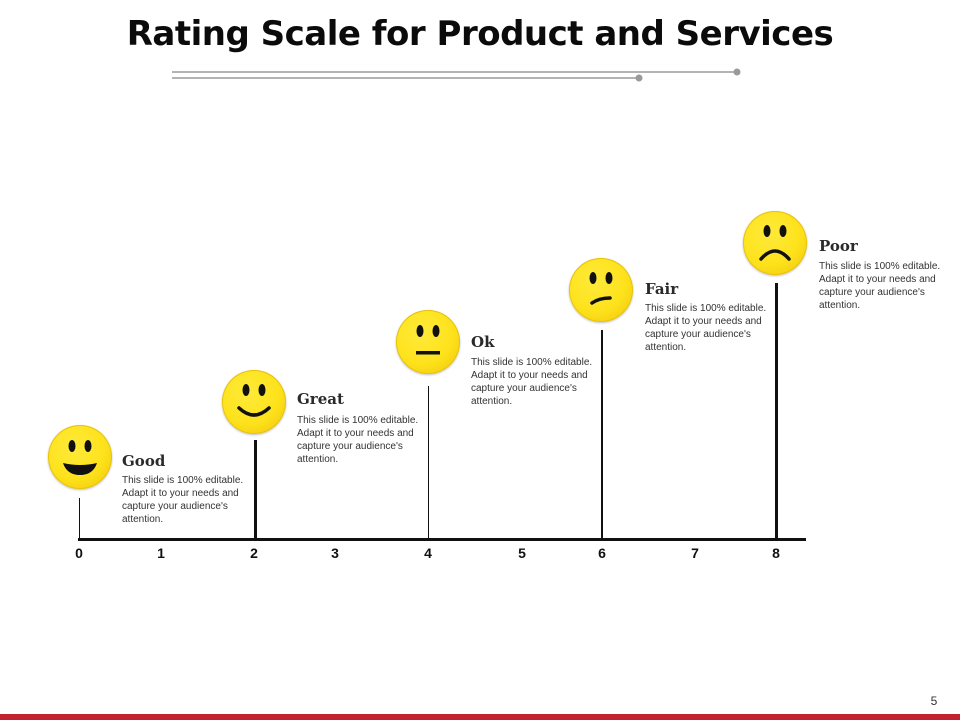 This screenshot has width=960, height=720. I want to click on neutral-face-icon, so click(428, 342).